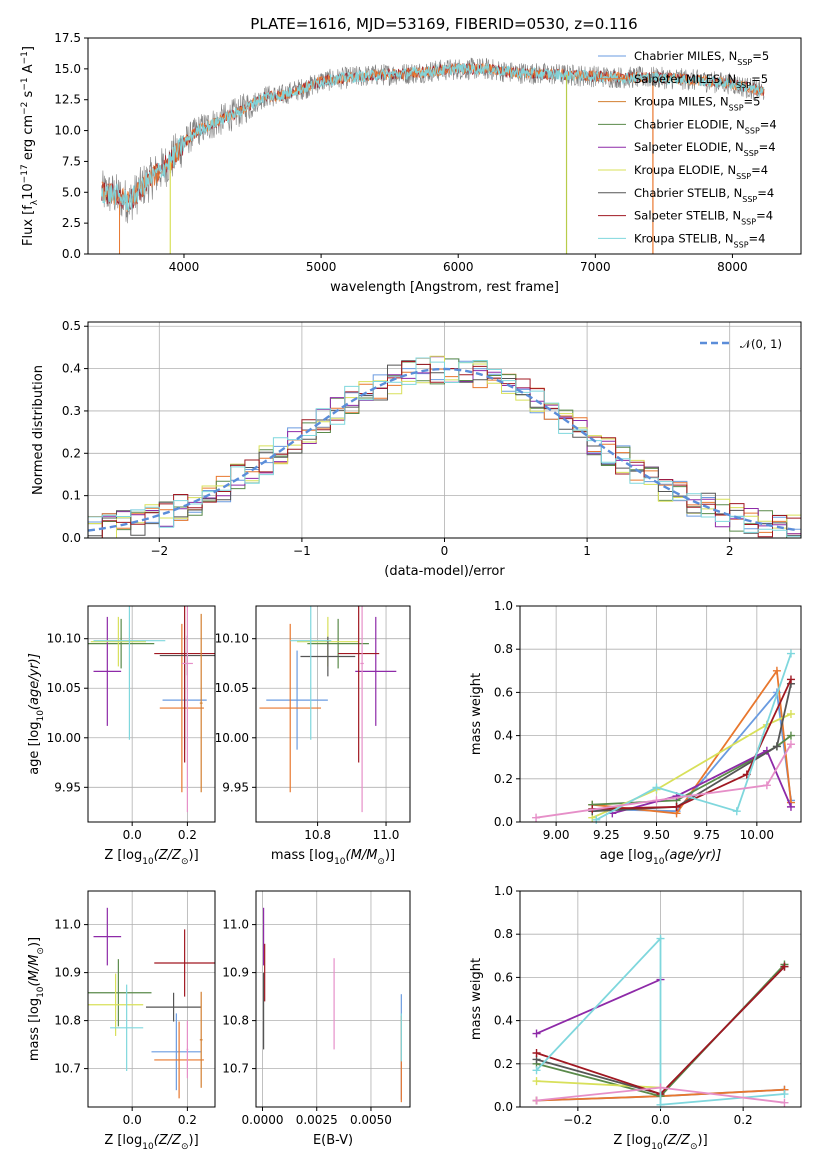 This screenshot has width=819, height=1170. I want to click on age-vs-Z-ytick-label: 10.05, so click(64, 688).